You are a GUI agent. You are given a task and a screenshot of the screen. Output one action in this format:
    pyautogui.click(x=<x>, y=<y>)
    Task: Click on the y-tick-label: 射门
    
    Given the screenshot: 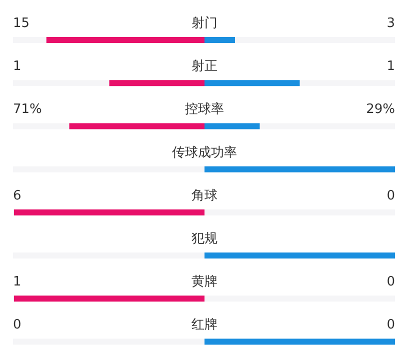 What is the action you would take?
    pyautogui.click(x=205, y=23)
    